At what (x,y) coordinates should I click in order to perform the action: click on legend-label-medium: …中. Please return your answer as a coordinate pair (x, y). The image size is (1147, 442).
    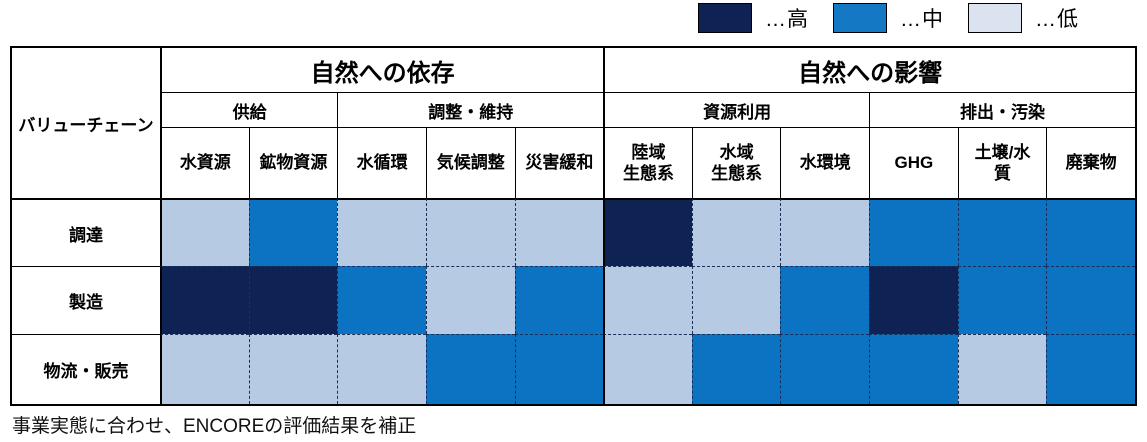
    Looking at the image, I should click on (922, 19).